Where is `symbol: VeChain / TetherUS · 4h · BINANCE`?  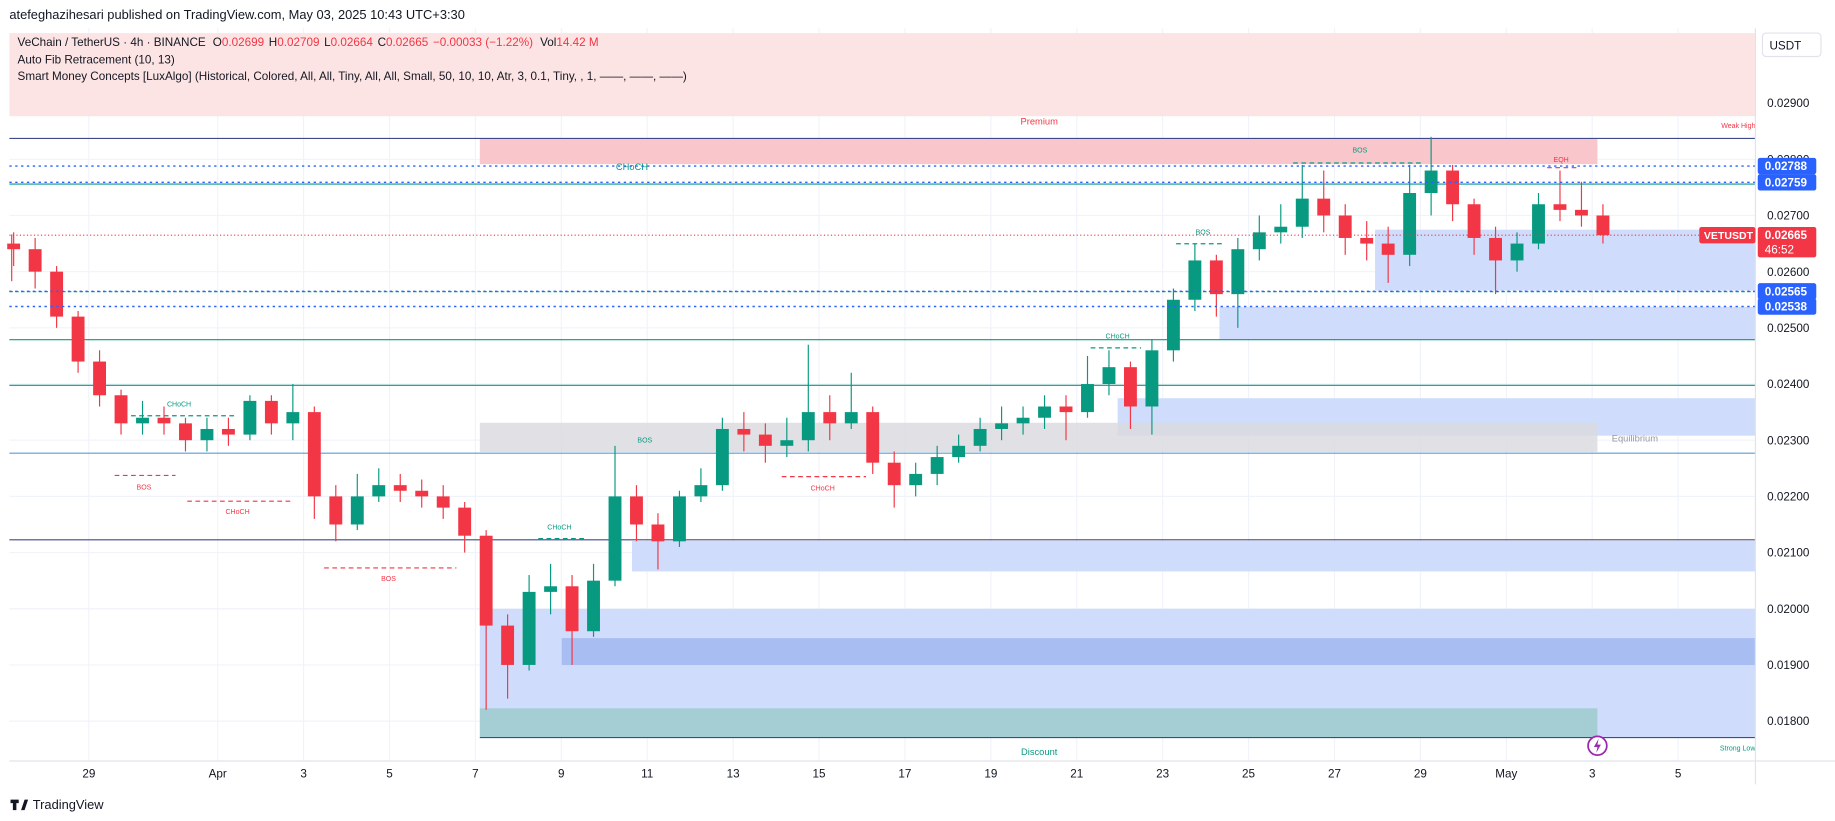
symbol: VeChain / TetherUS · 4h · BINANCE is located at coordinates (112, 42).